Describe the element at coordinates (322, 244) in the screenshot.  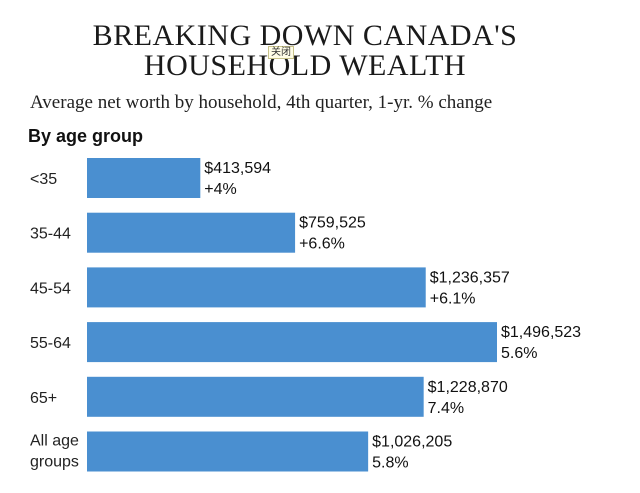
I see `change-label: +6.6%` at that location.